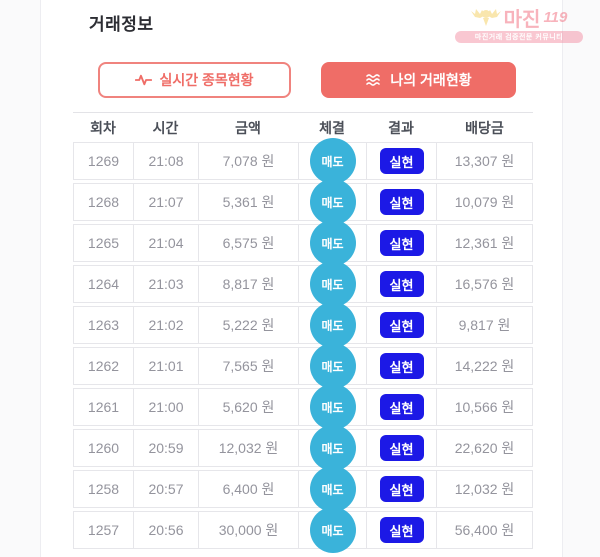  Describe the element at coordinates (165, 325) in the screenshot. I see `cell-time: 21:02` at that location.